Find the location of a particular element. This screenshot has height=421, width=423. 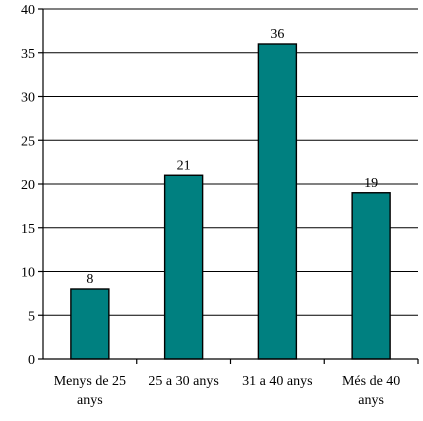

x-tick-label: Menys de 25 is located at coordinates (90, 381).